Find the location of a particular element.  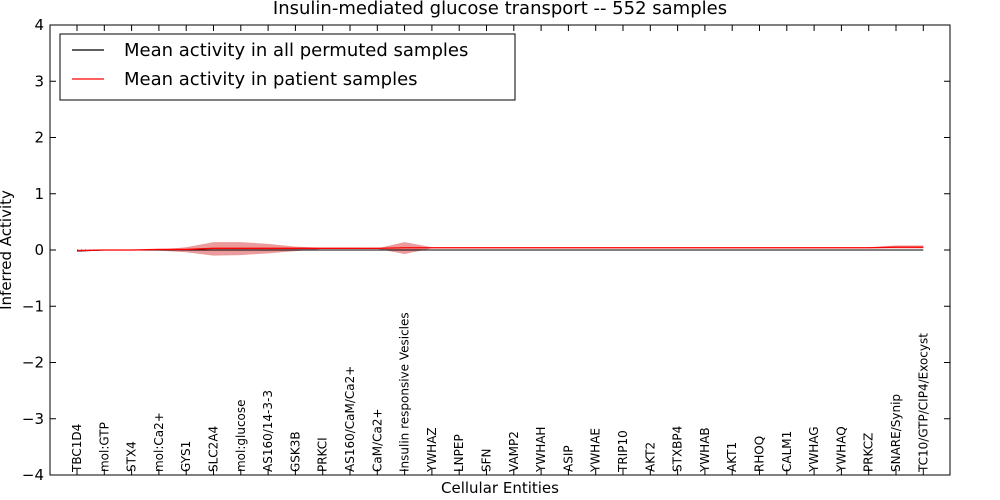

x-tick-label: AS160/CaM/Ca2+ is located at coordinates (350, 419).